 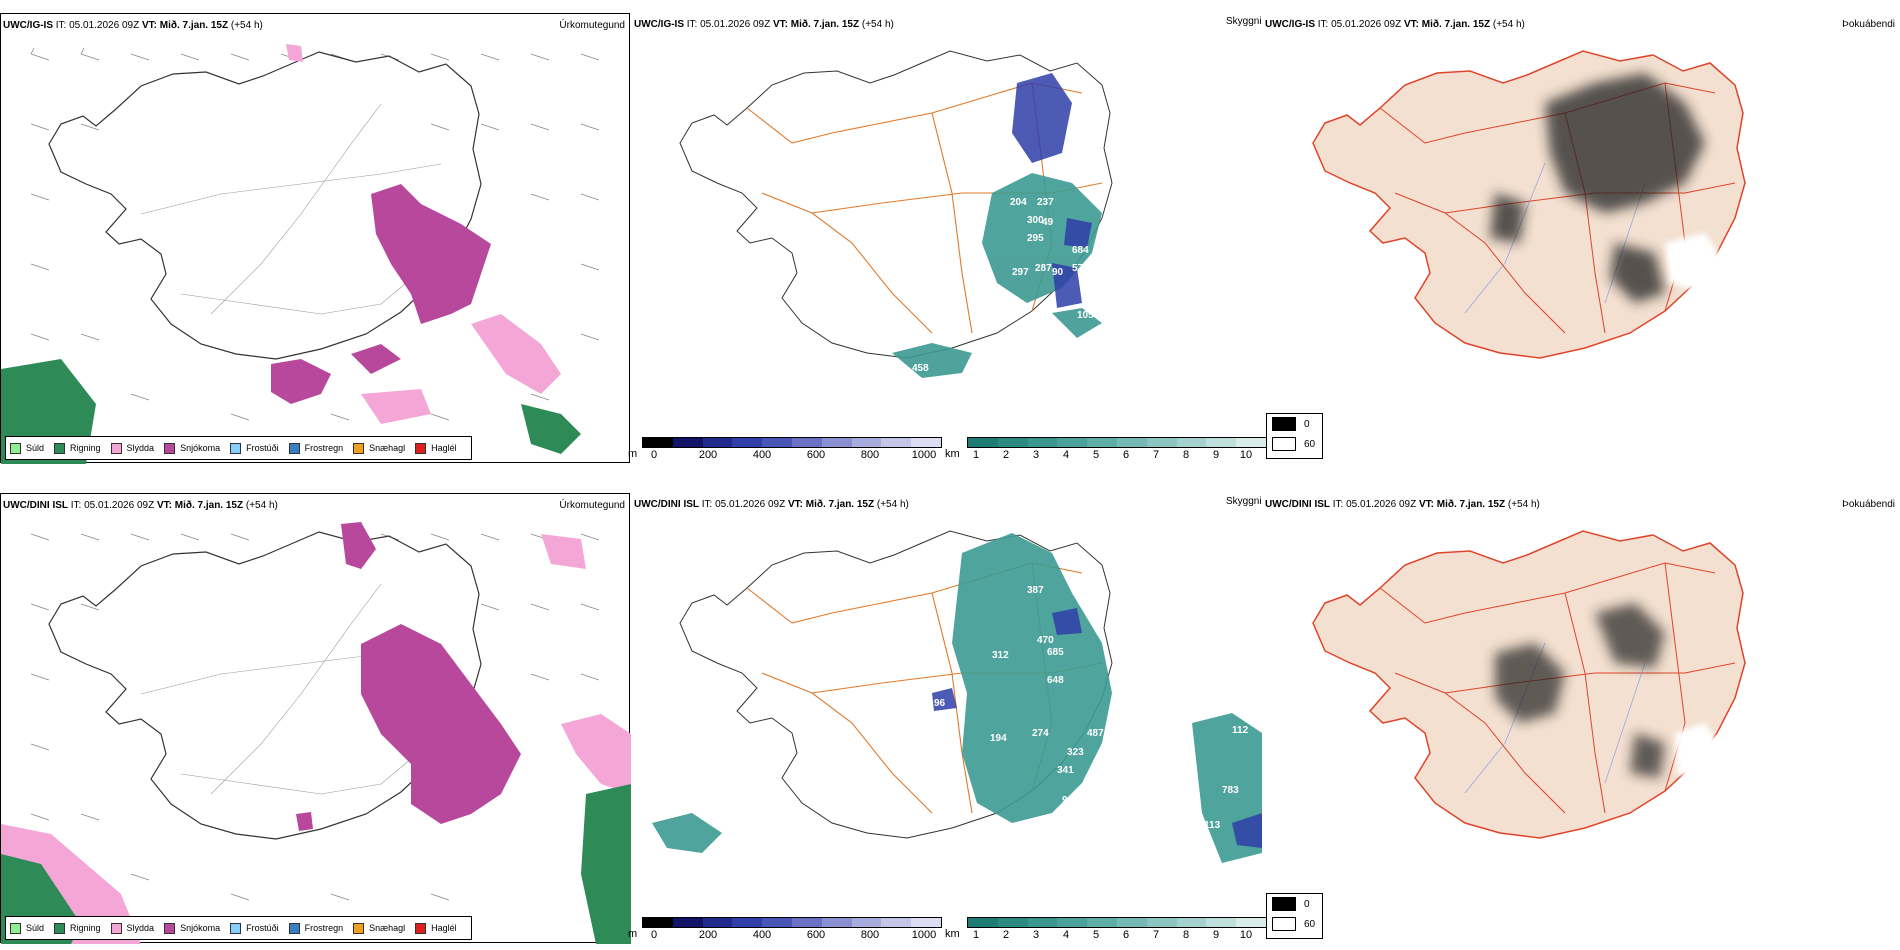 I want to click on vis-tick: 4, so click(x=1066, y=935).